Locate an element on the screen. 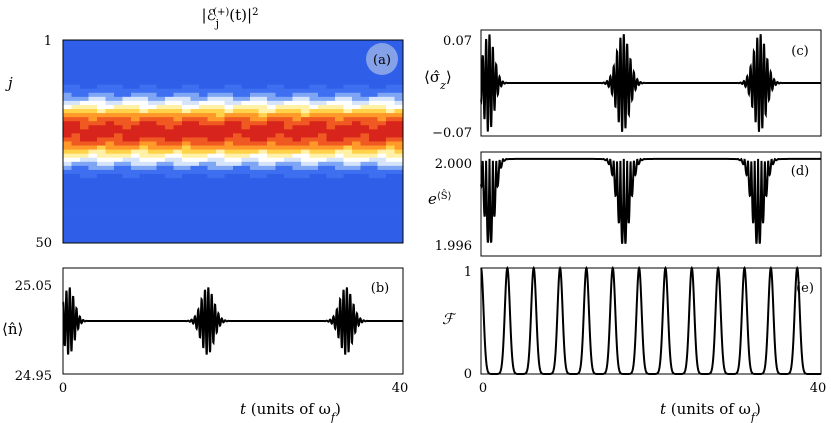 This screenshot has height=423, width=831. panel-d-ytick-bottom: 1.996 is located at coordinates (453, 246).